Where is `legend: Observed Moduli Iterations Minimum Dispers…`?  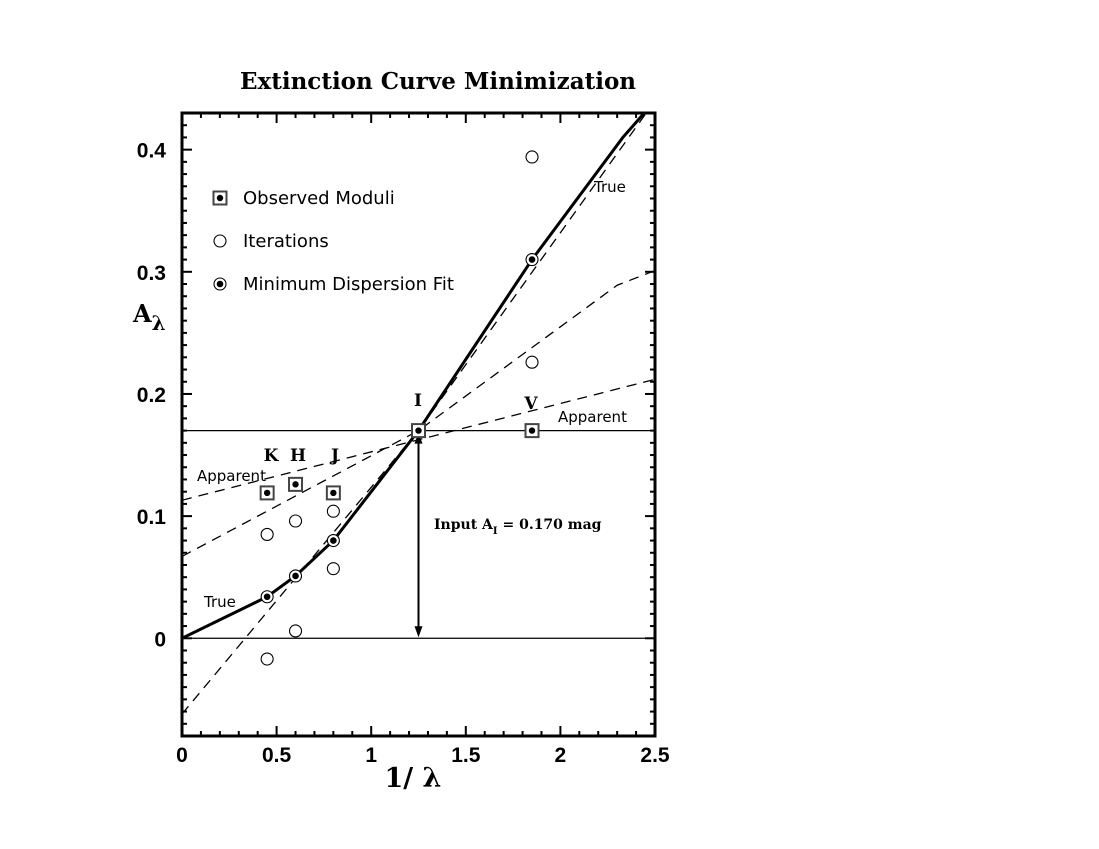
legend: Observed Moduli Iterations Minimum Dispers… is located at coordinates (333, 241).